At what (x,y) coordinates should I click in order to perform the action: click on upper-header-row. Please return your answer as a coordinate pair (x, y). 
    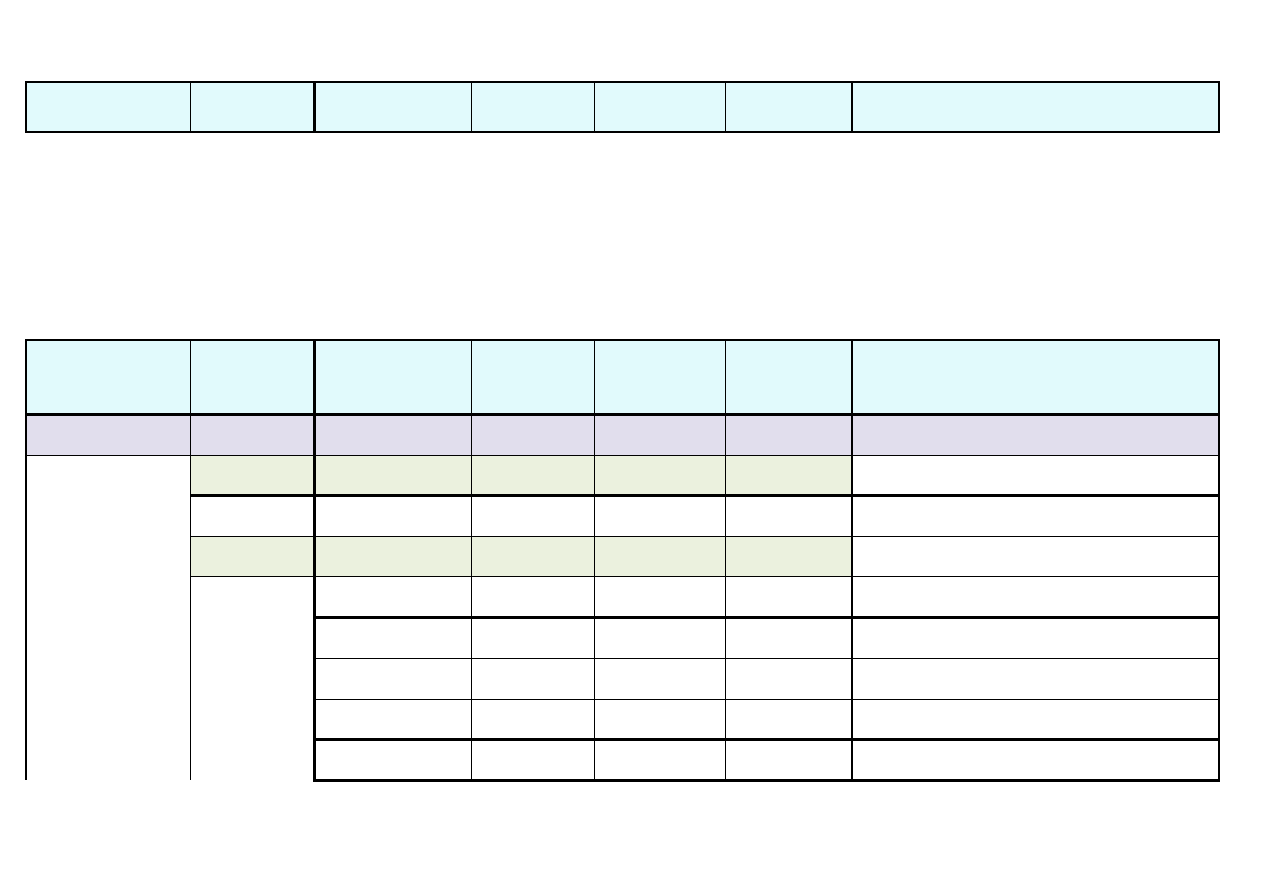
    Looking at the image, I should click on (622, 107).